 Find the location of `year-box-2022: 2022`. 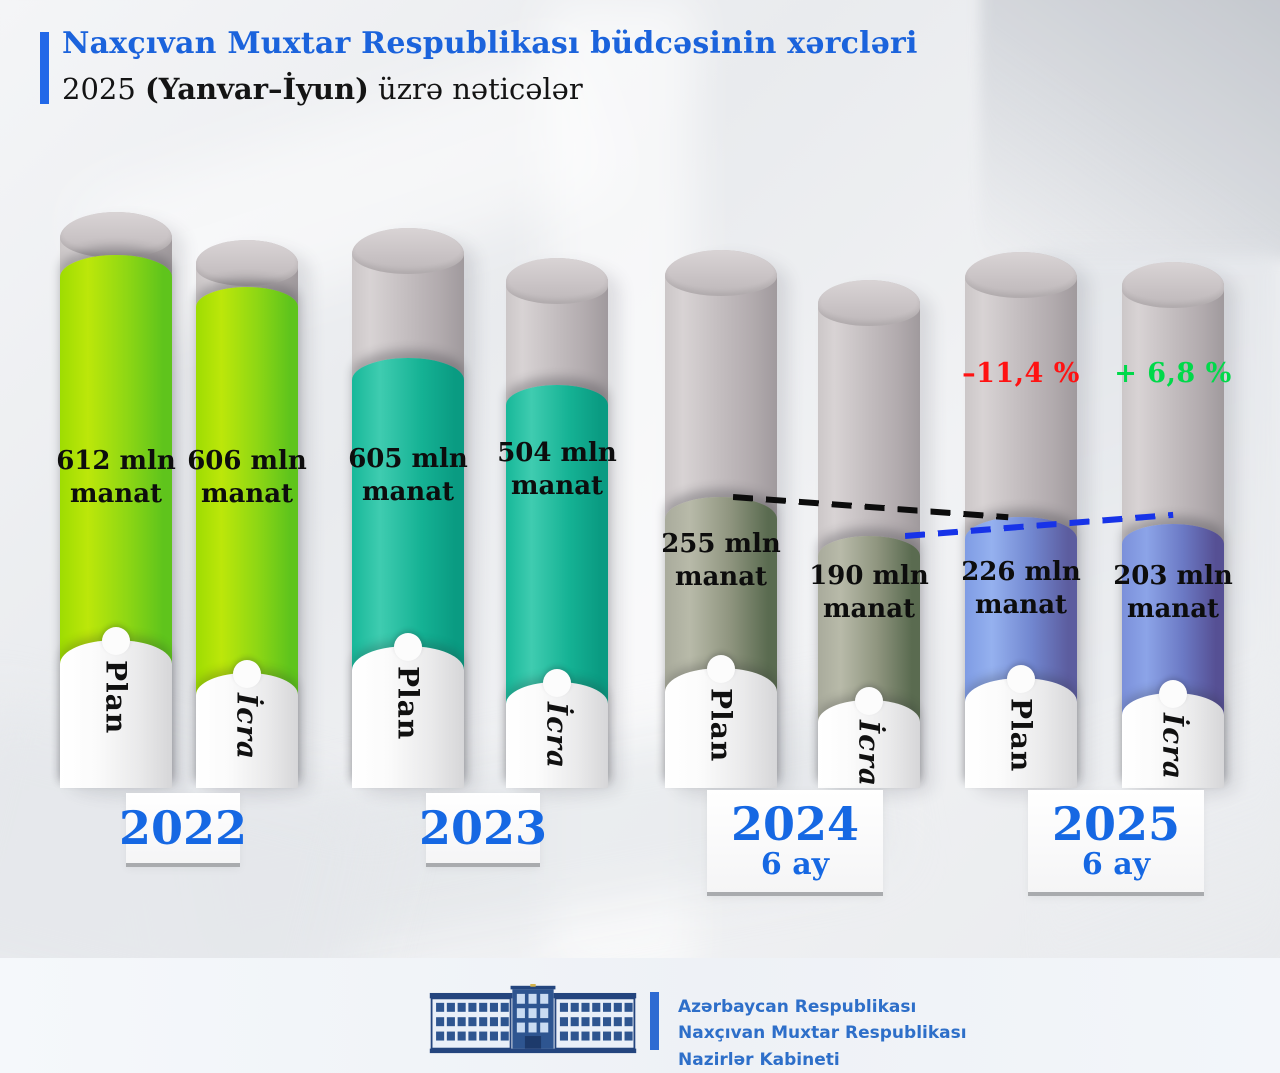

year-box-2022: 2022 is located at coordinates (183, 830).